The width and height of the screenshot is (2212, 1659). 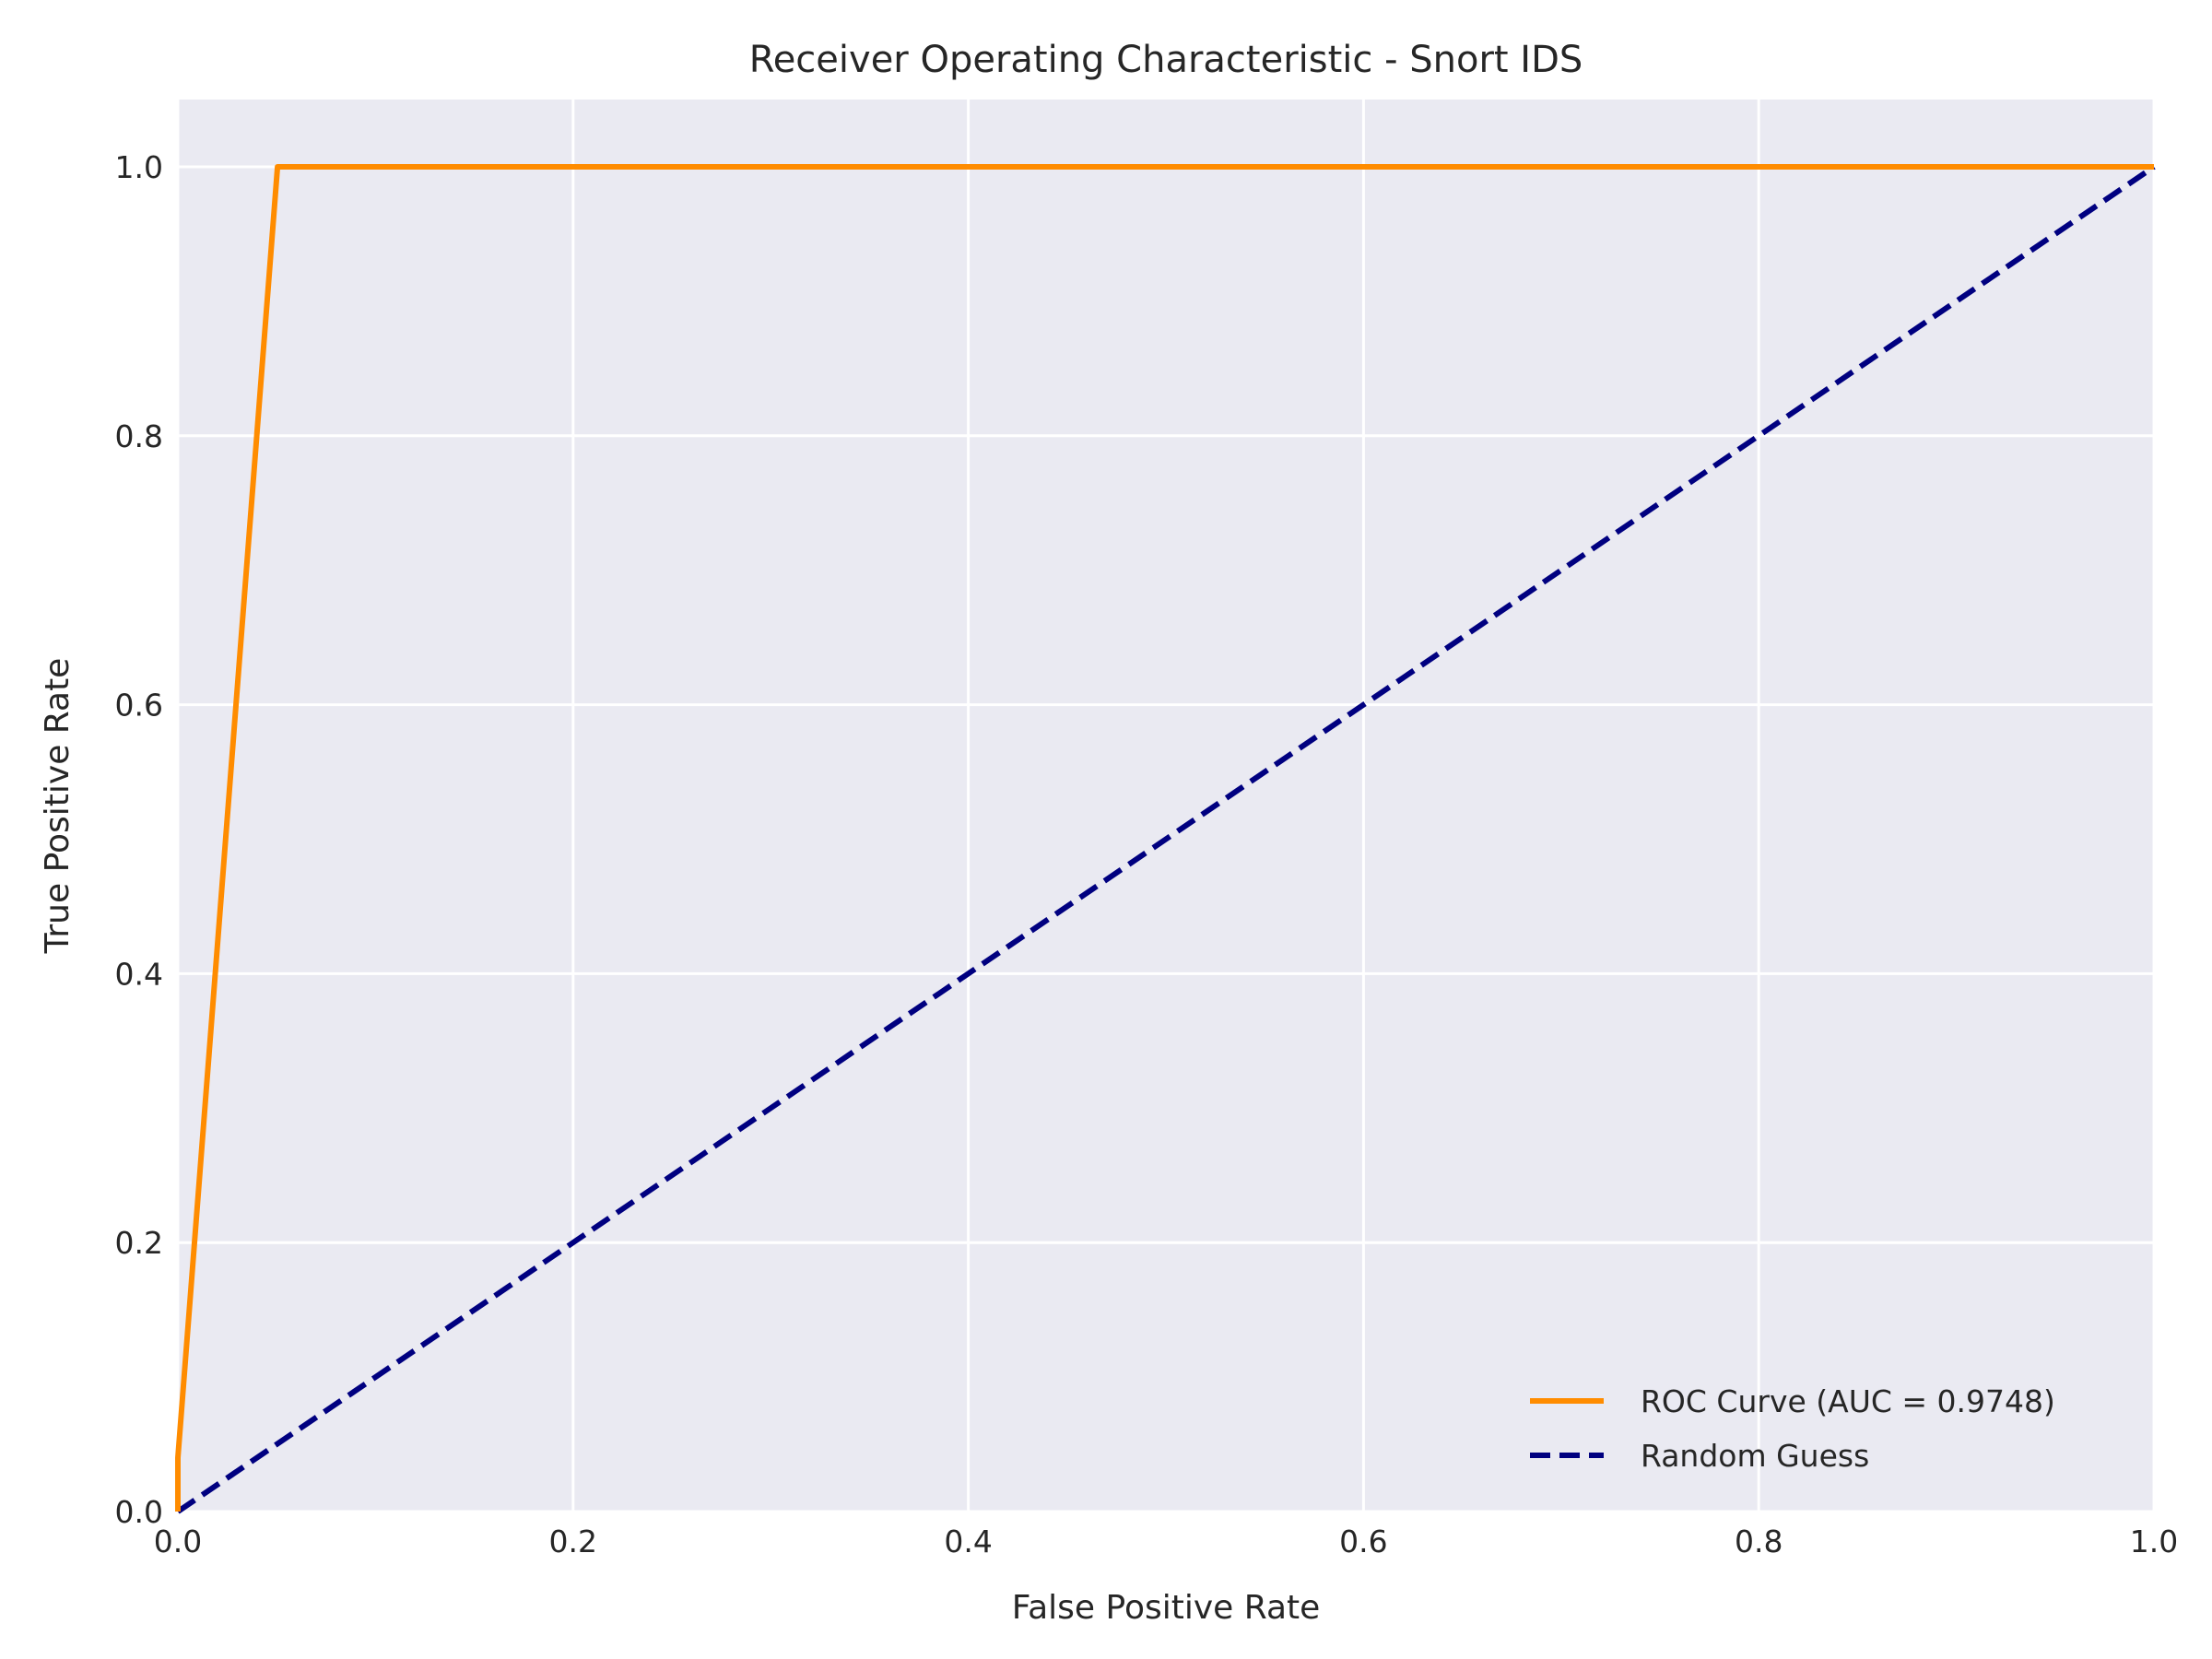 What do you see at coordinates (139, 1243) in the screenshot?
I see `y-tick-label: 0.2` at bounding box center [139, 1243].